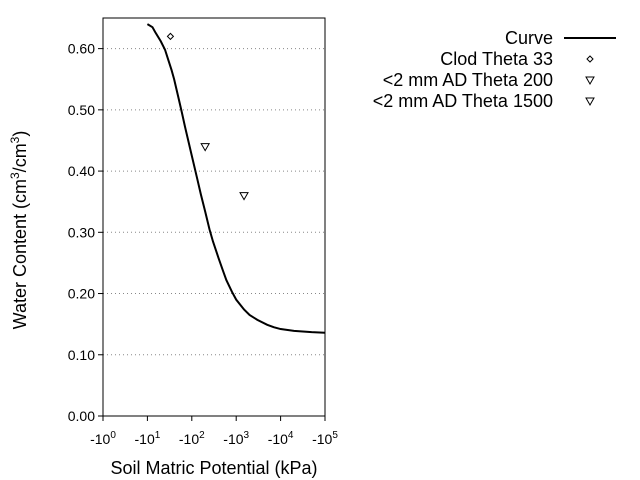  I want to click on y-tick-label: 0.60, so click(81, 49).